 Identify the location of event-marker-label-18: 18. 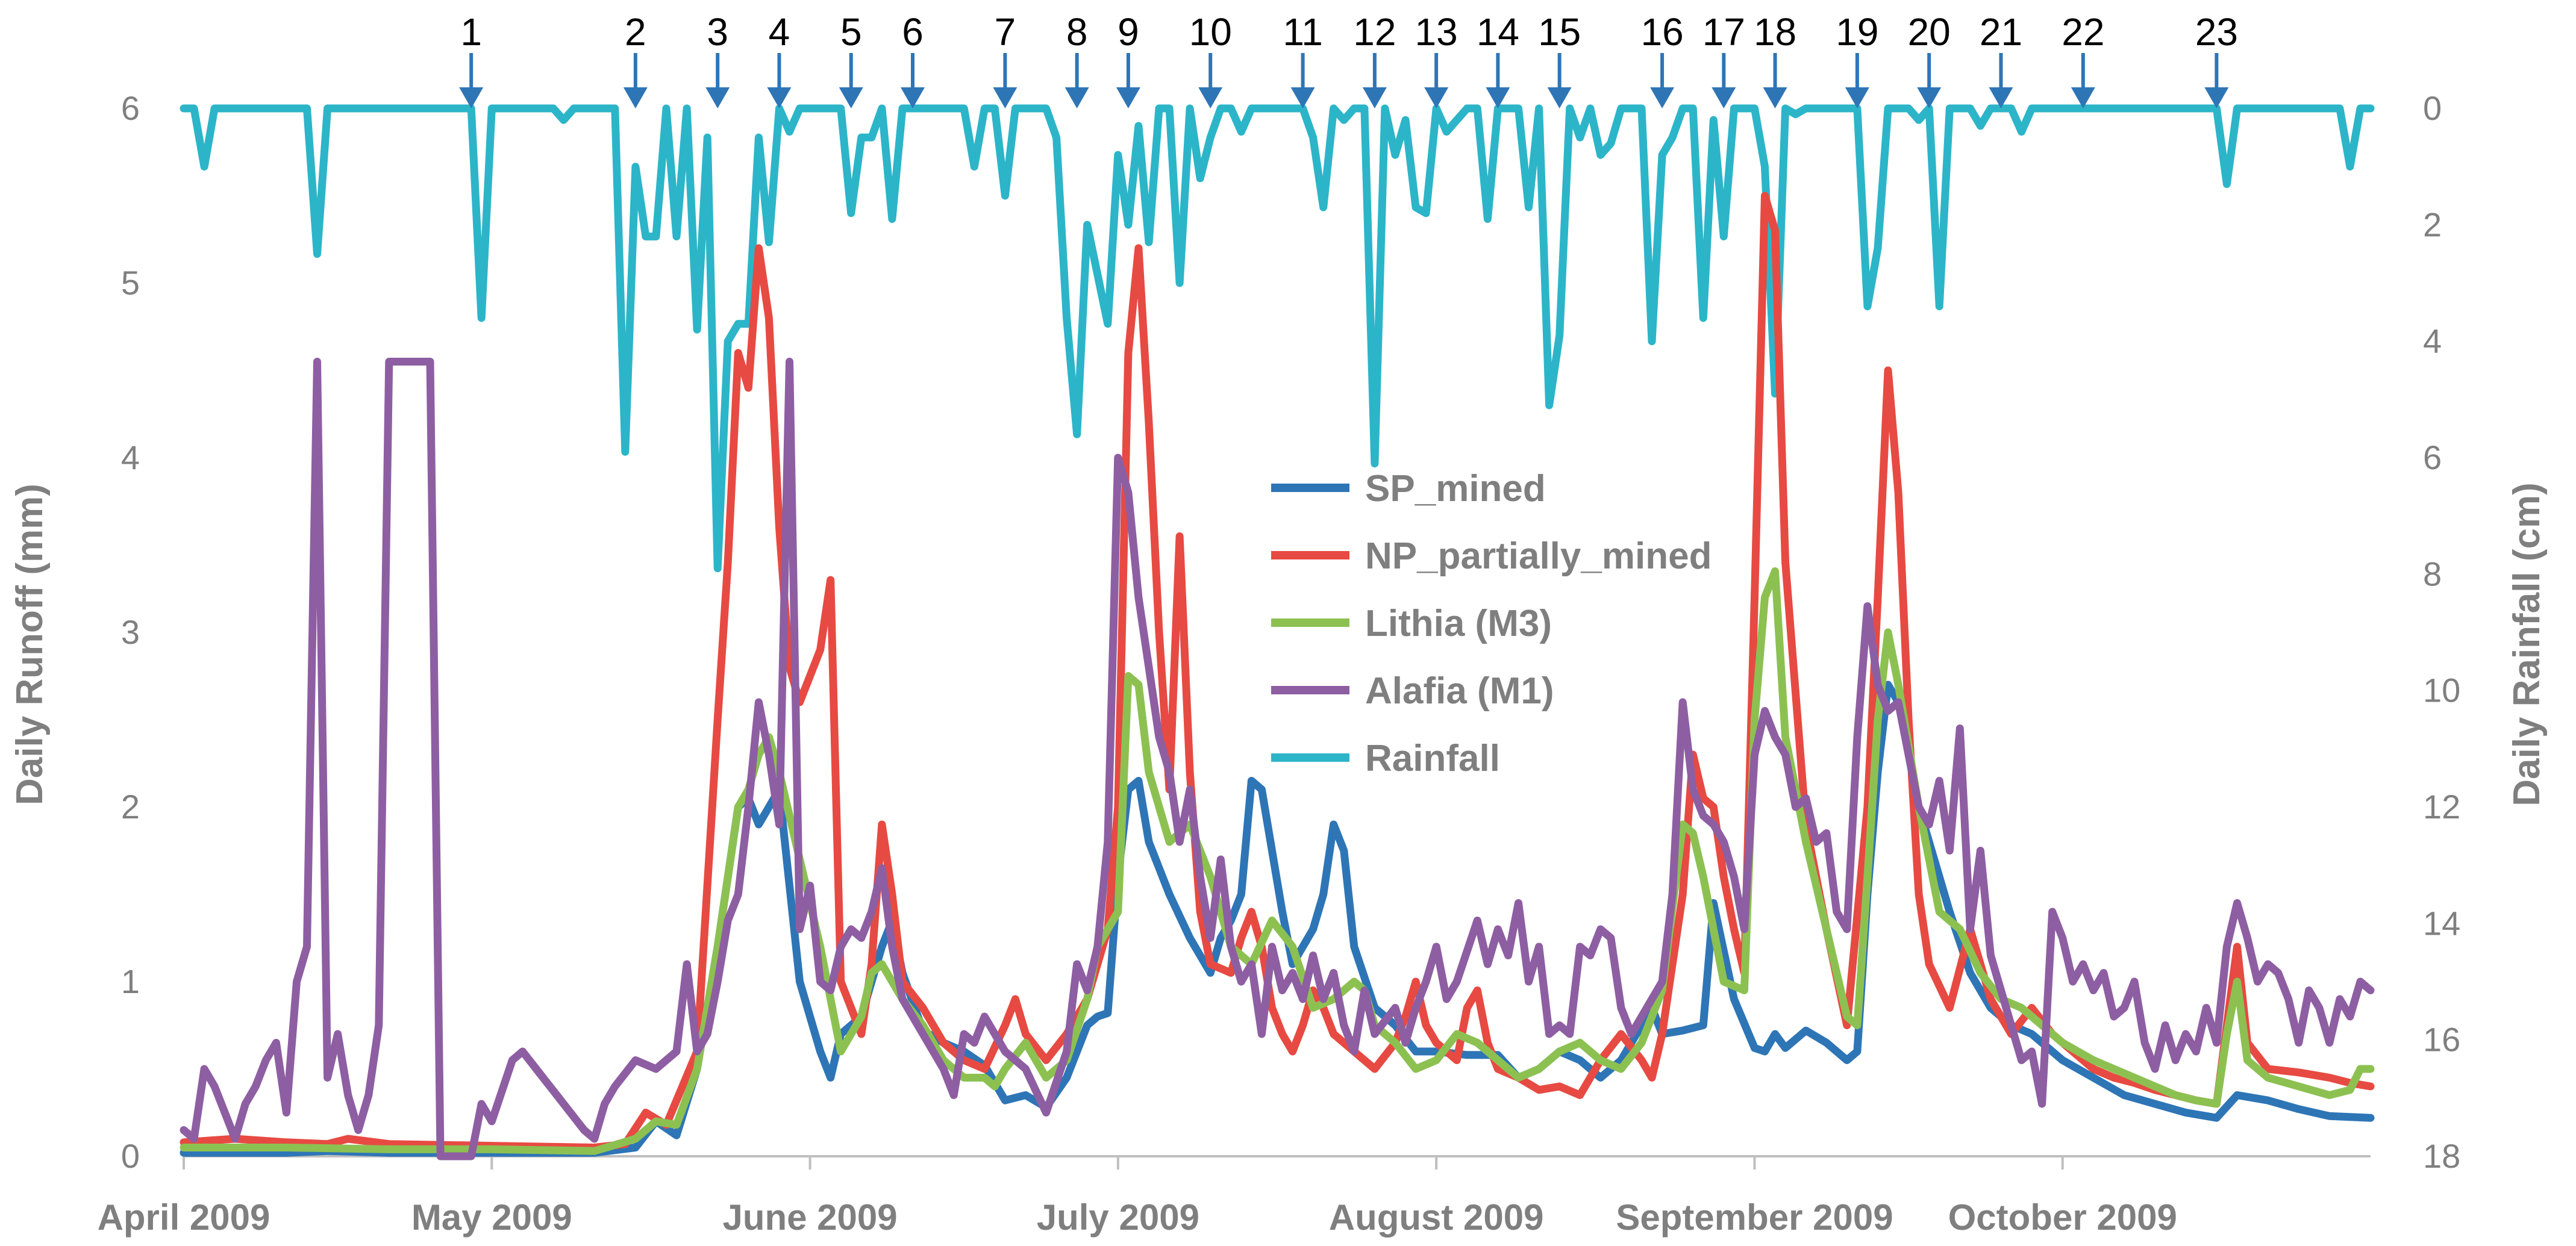
(1775, 32).